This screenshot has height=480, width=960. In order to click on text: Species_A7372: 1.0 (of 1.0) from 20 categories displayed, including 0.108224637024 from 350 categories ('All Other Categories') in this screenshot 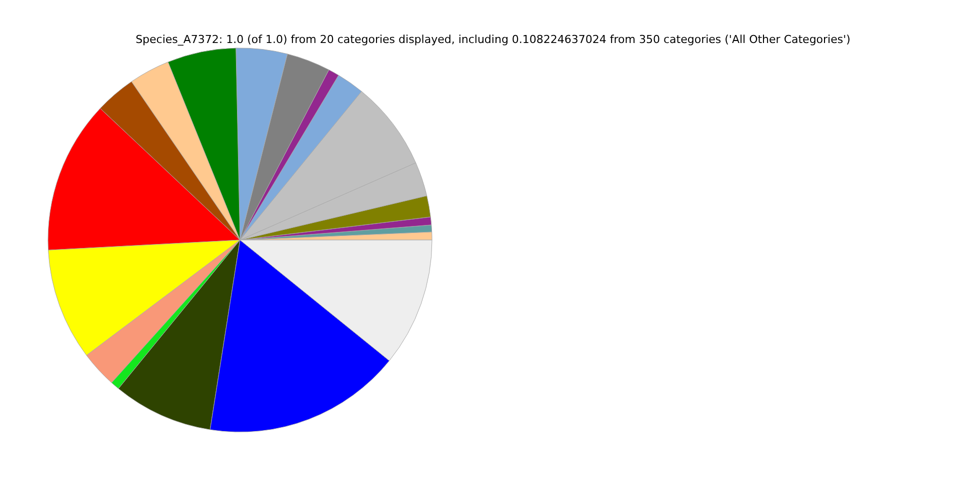, I will do `click(493, 39)`.